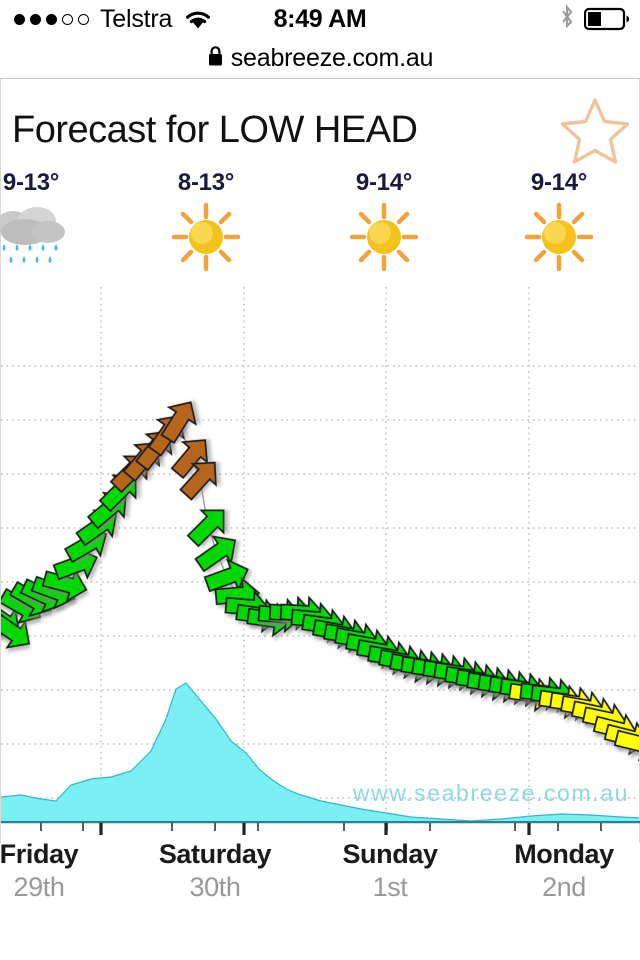 This screenshot has width=640, height=960. I want to click on day-name: Monday, so click(564, 854).